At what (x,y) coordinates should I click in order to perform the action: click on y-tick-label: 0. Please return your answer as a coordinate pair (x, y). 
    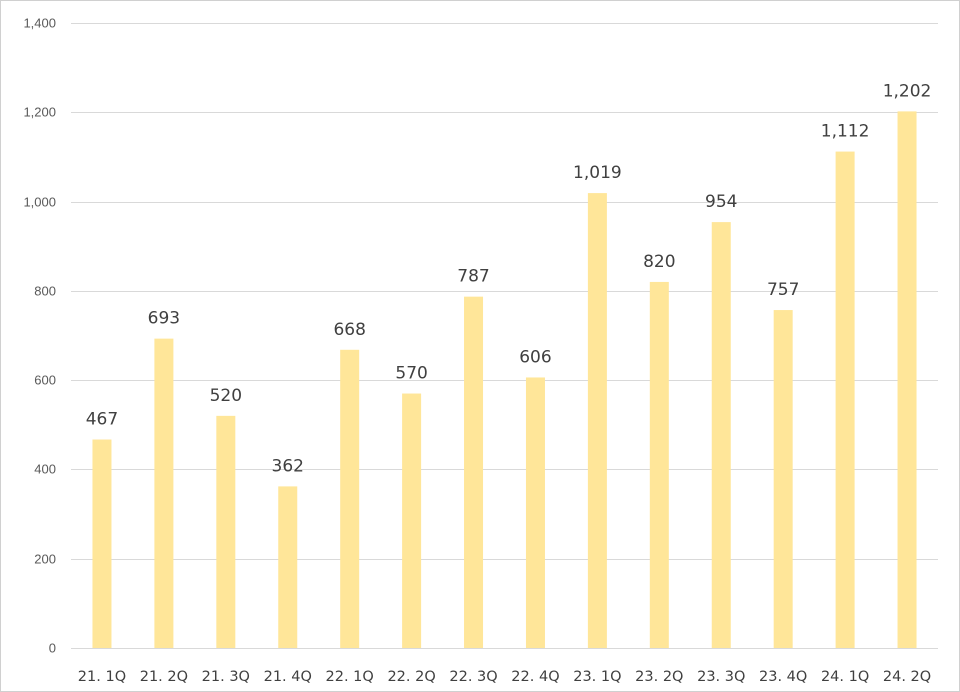
    Looking at the image, I should click on (52, 648).